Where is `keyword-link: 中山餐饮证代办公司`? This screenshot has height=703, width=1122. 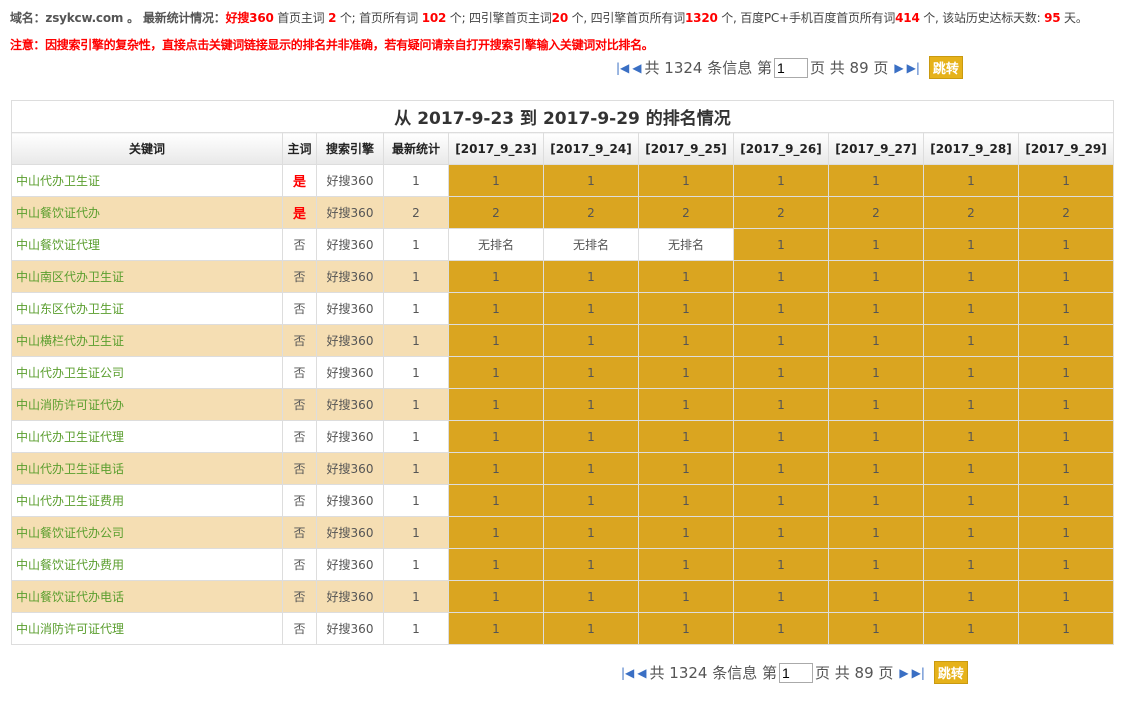
keyword-link: 中山餐饮证代办公司 is located at coordinates (147, 532).